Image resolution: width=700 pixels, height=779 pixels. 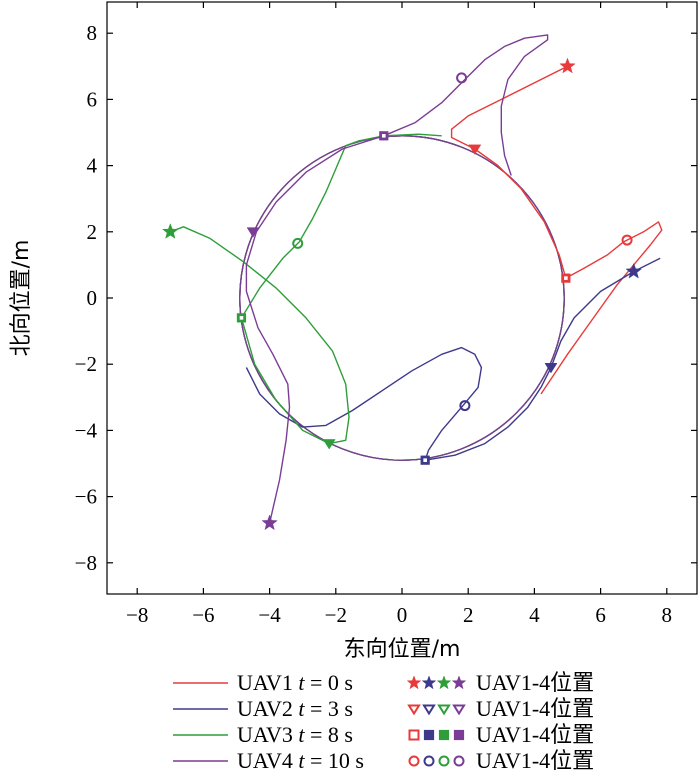 What do you see at coordinates (92, 232) in the screenshot?
I see `y-tick-label: 2` at bounding box center [92, 232].